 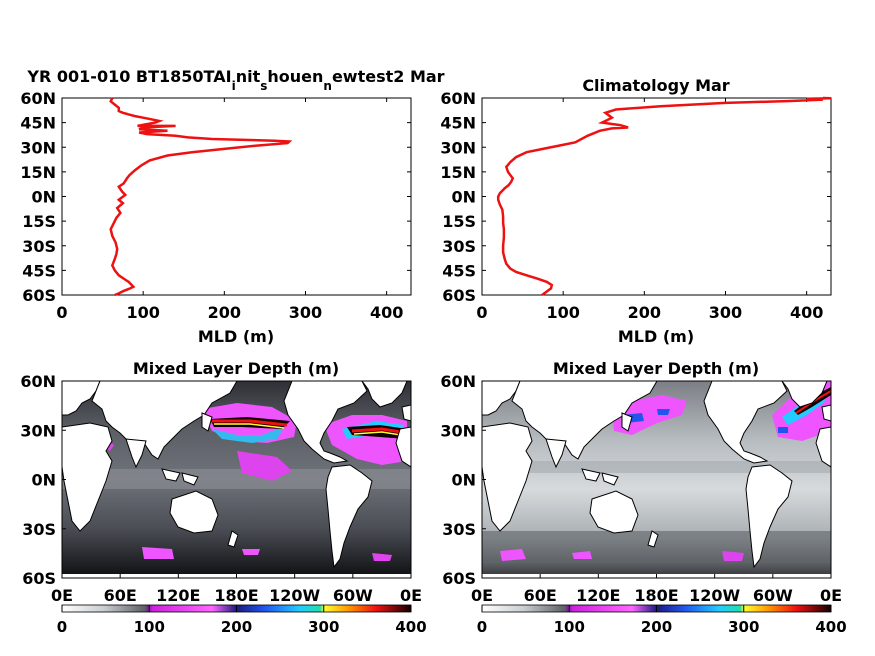 I want to click on xaxis-label-left: MLD (m), so click(x=236, y=336).